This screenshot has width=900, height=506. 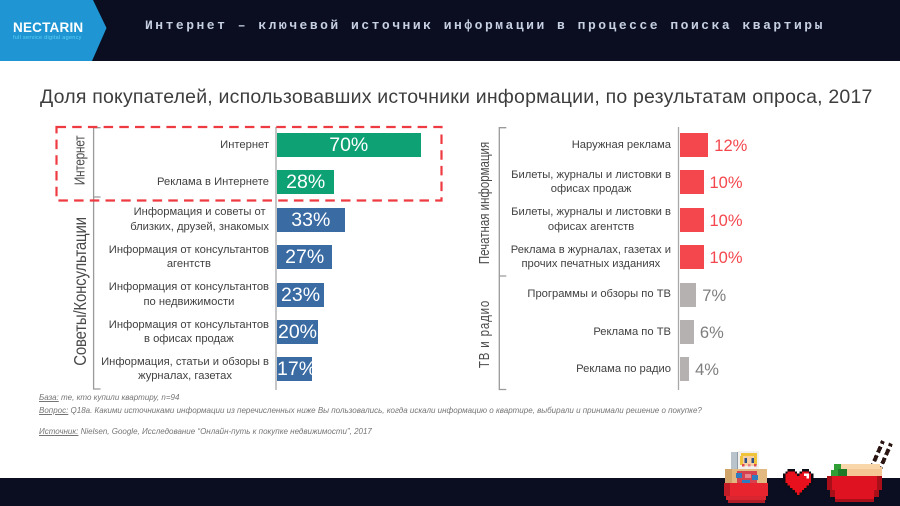 What do you see at coordinates (79, 160) in the screenshot?
I see `svg-text: Интернет` at bounding box center [79, 160].